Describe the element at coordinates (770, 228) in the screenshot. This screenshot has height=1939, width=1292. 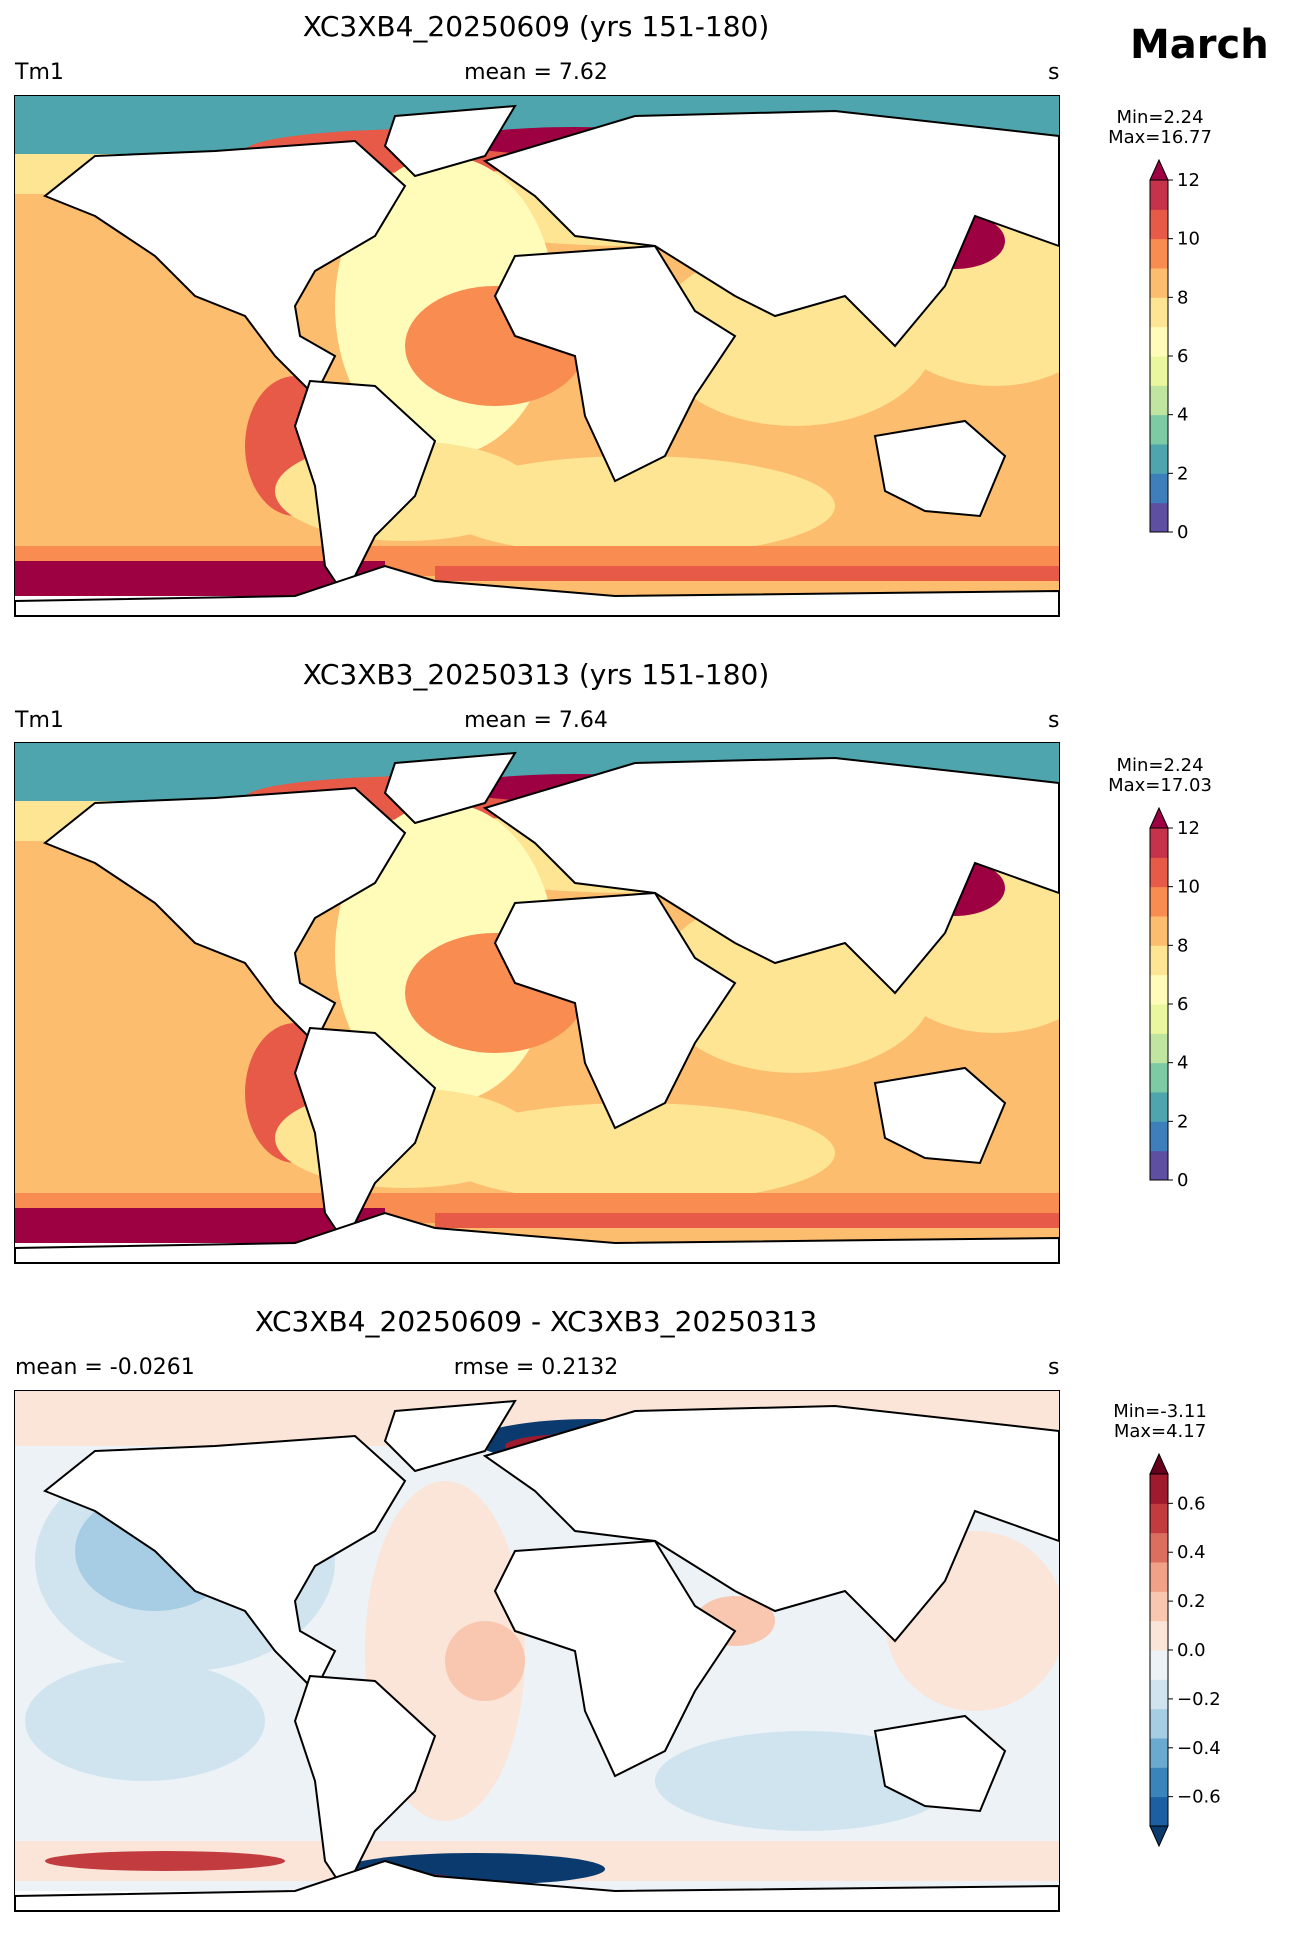
I see `eurasia-land` at that location.